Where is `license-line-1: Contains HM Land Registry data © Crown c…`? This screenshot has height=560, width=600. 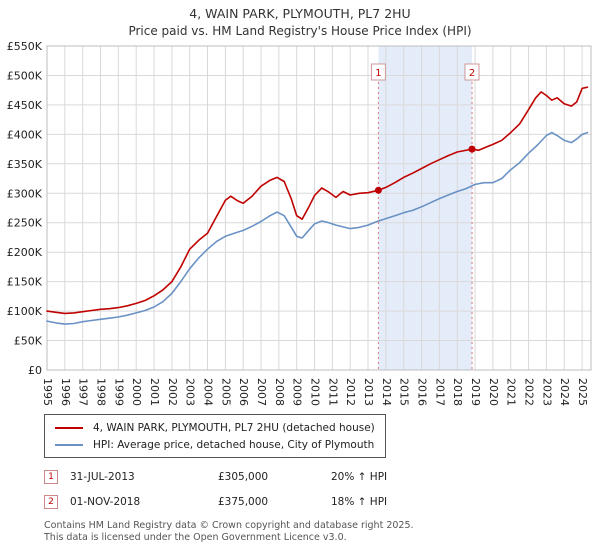
license-line-1: Contains HM Land Registry data © Crown c… is located at coordinates (229, 525).